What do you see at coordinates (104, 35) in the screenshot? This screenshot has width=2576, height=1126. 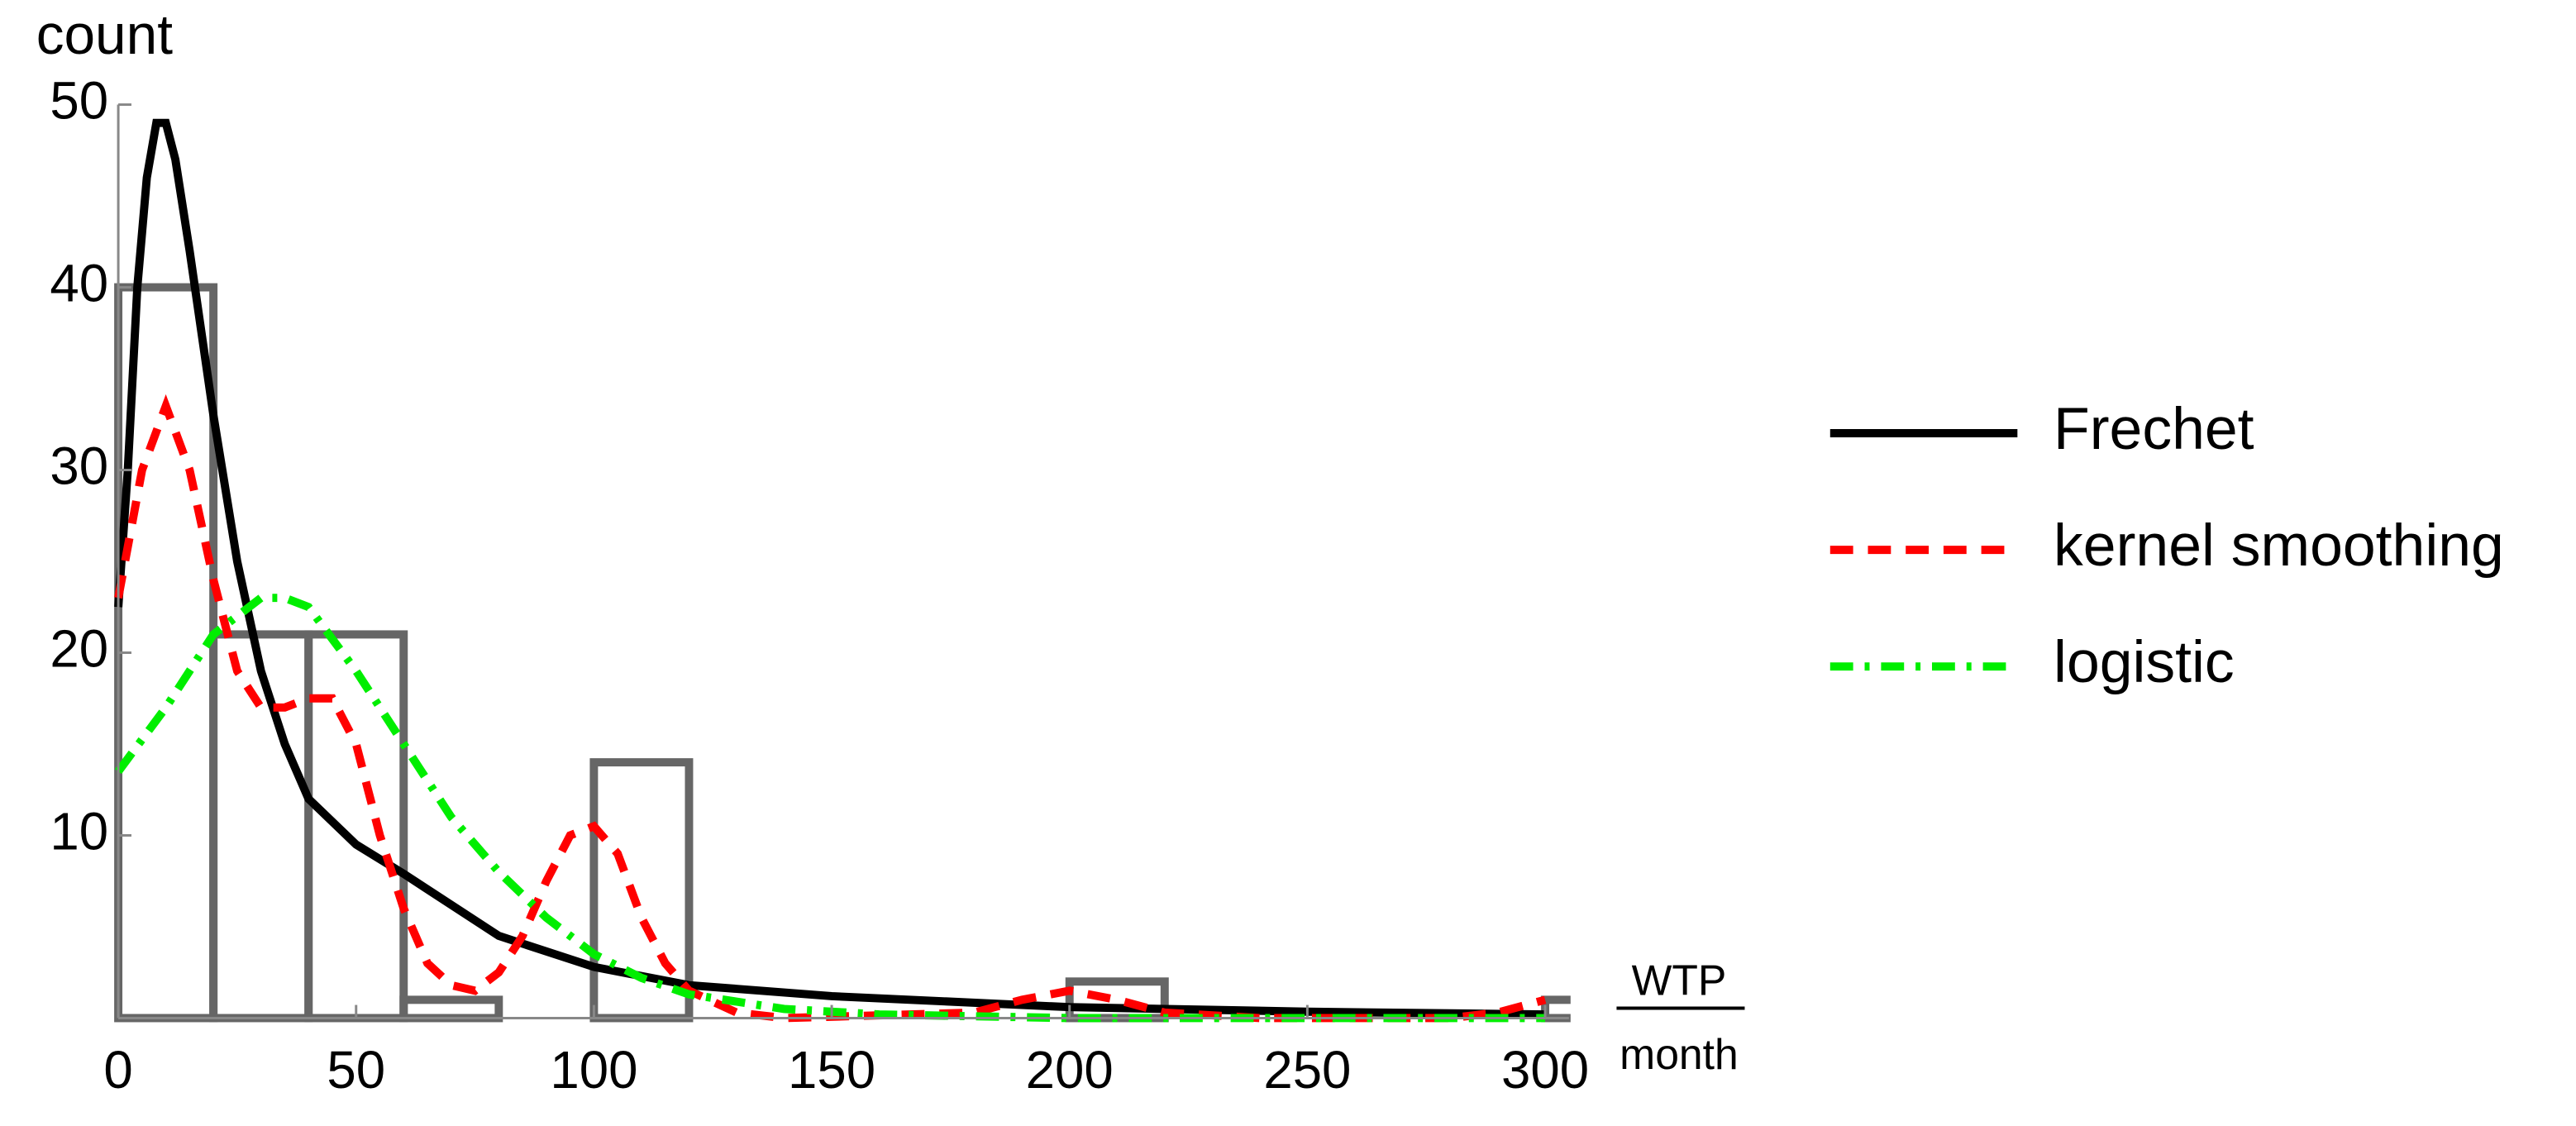 I see `y-axis-label: count` at bounding box center [104, 35].